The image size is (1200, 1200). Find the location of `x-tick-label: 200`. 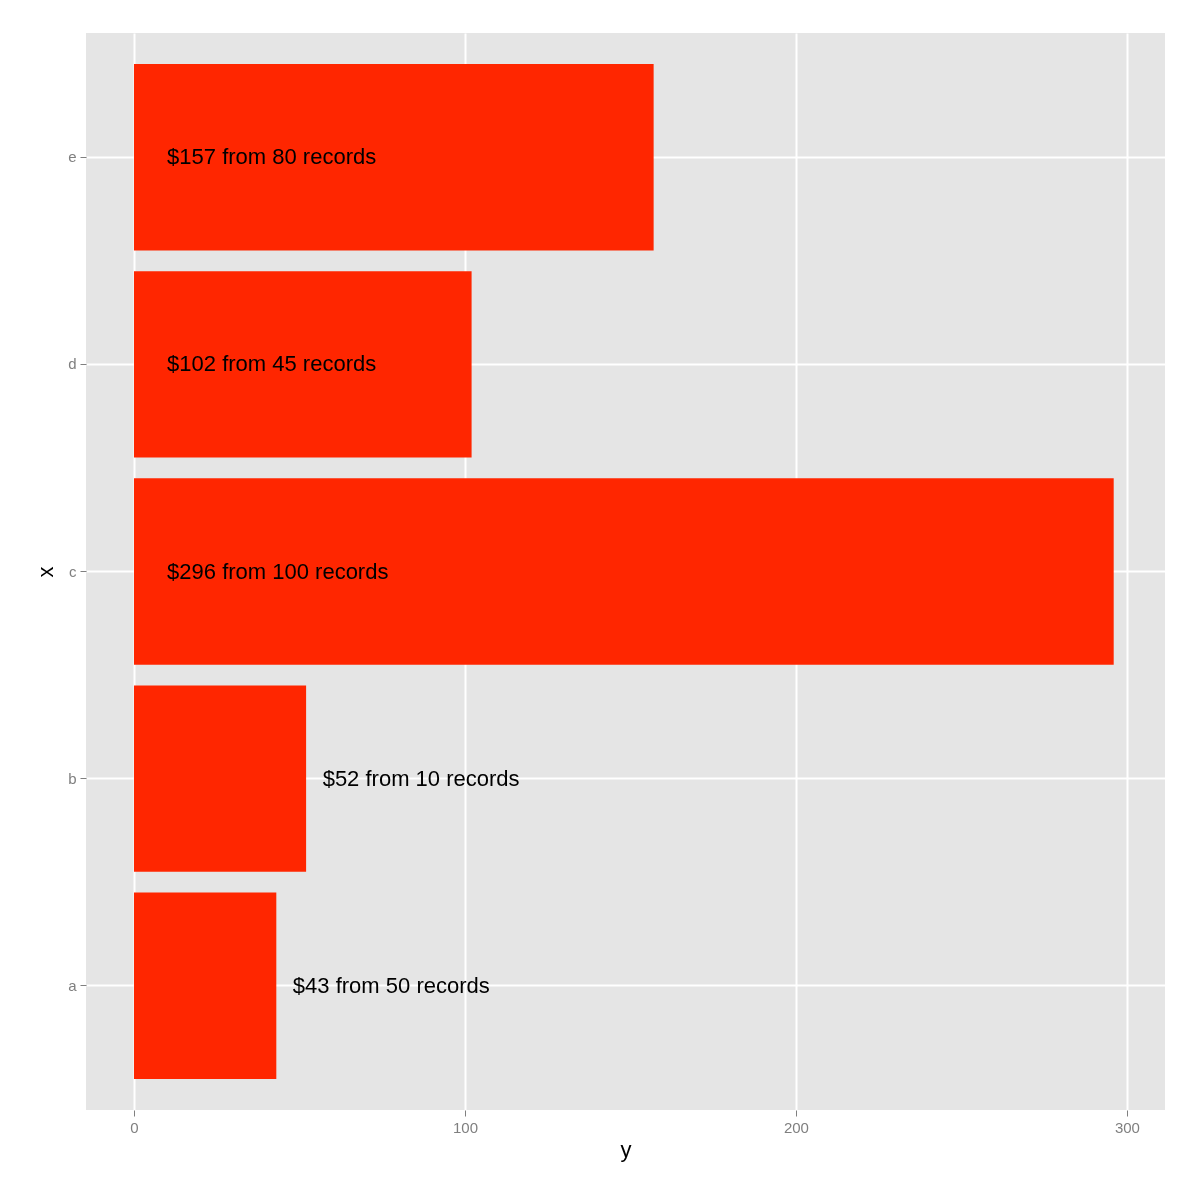

x-tick-label: 200 is located at coordinates (796, 1127).